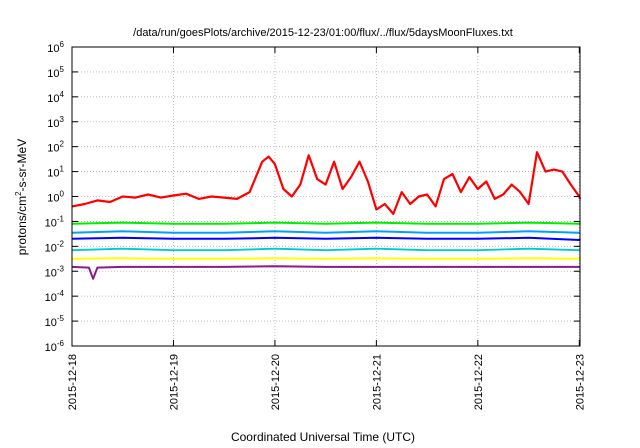 Image resolution: width=640 pixels, height=448 pixels. I want to click on x-tick-label: 2015-12-21, so click(377, 382).